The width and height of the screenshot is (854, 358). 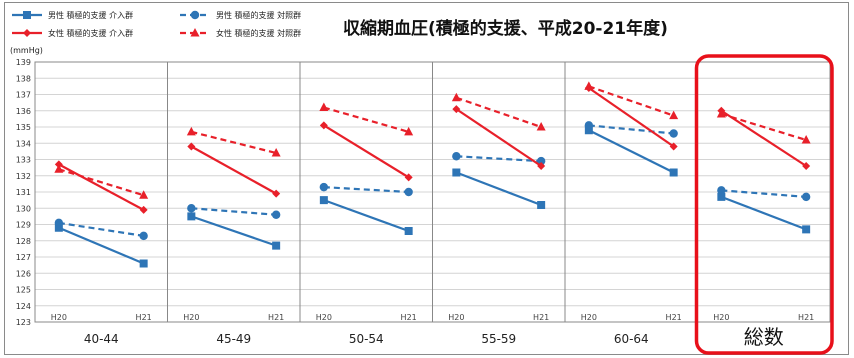 I want to click on y-tick-label: 136, so click(x=23, y=111).